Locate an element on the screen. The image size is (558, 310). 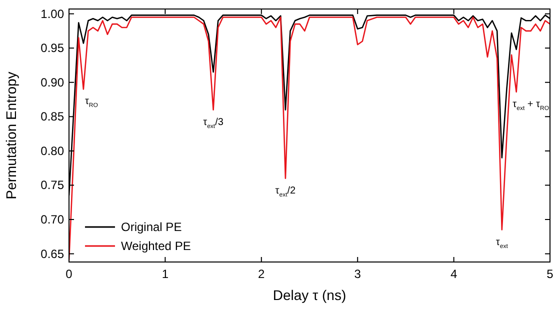
legend-label: Weighted PE is located at coordinates (156, 246).